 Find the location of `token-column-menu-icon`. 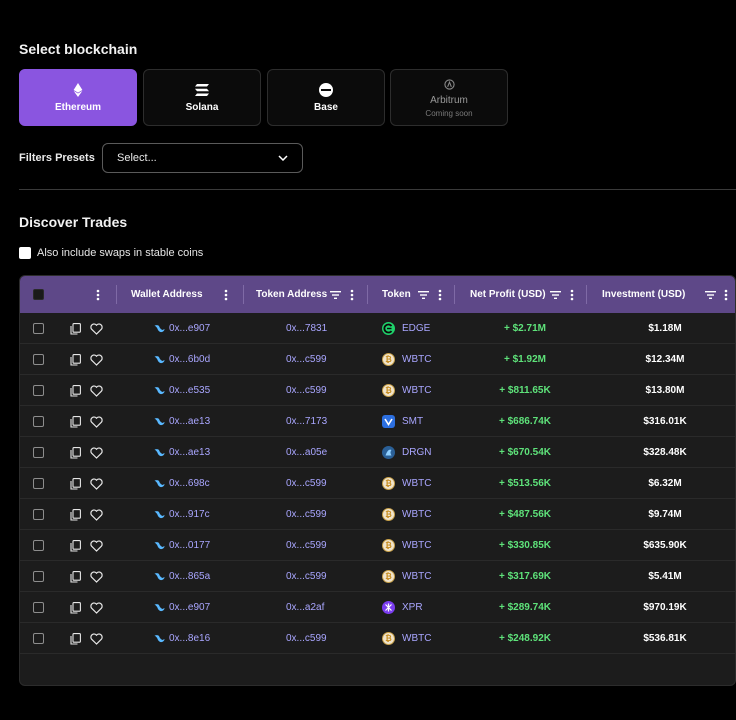

token-column-menu-icon is located at coordinates (440, 294).